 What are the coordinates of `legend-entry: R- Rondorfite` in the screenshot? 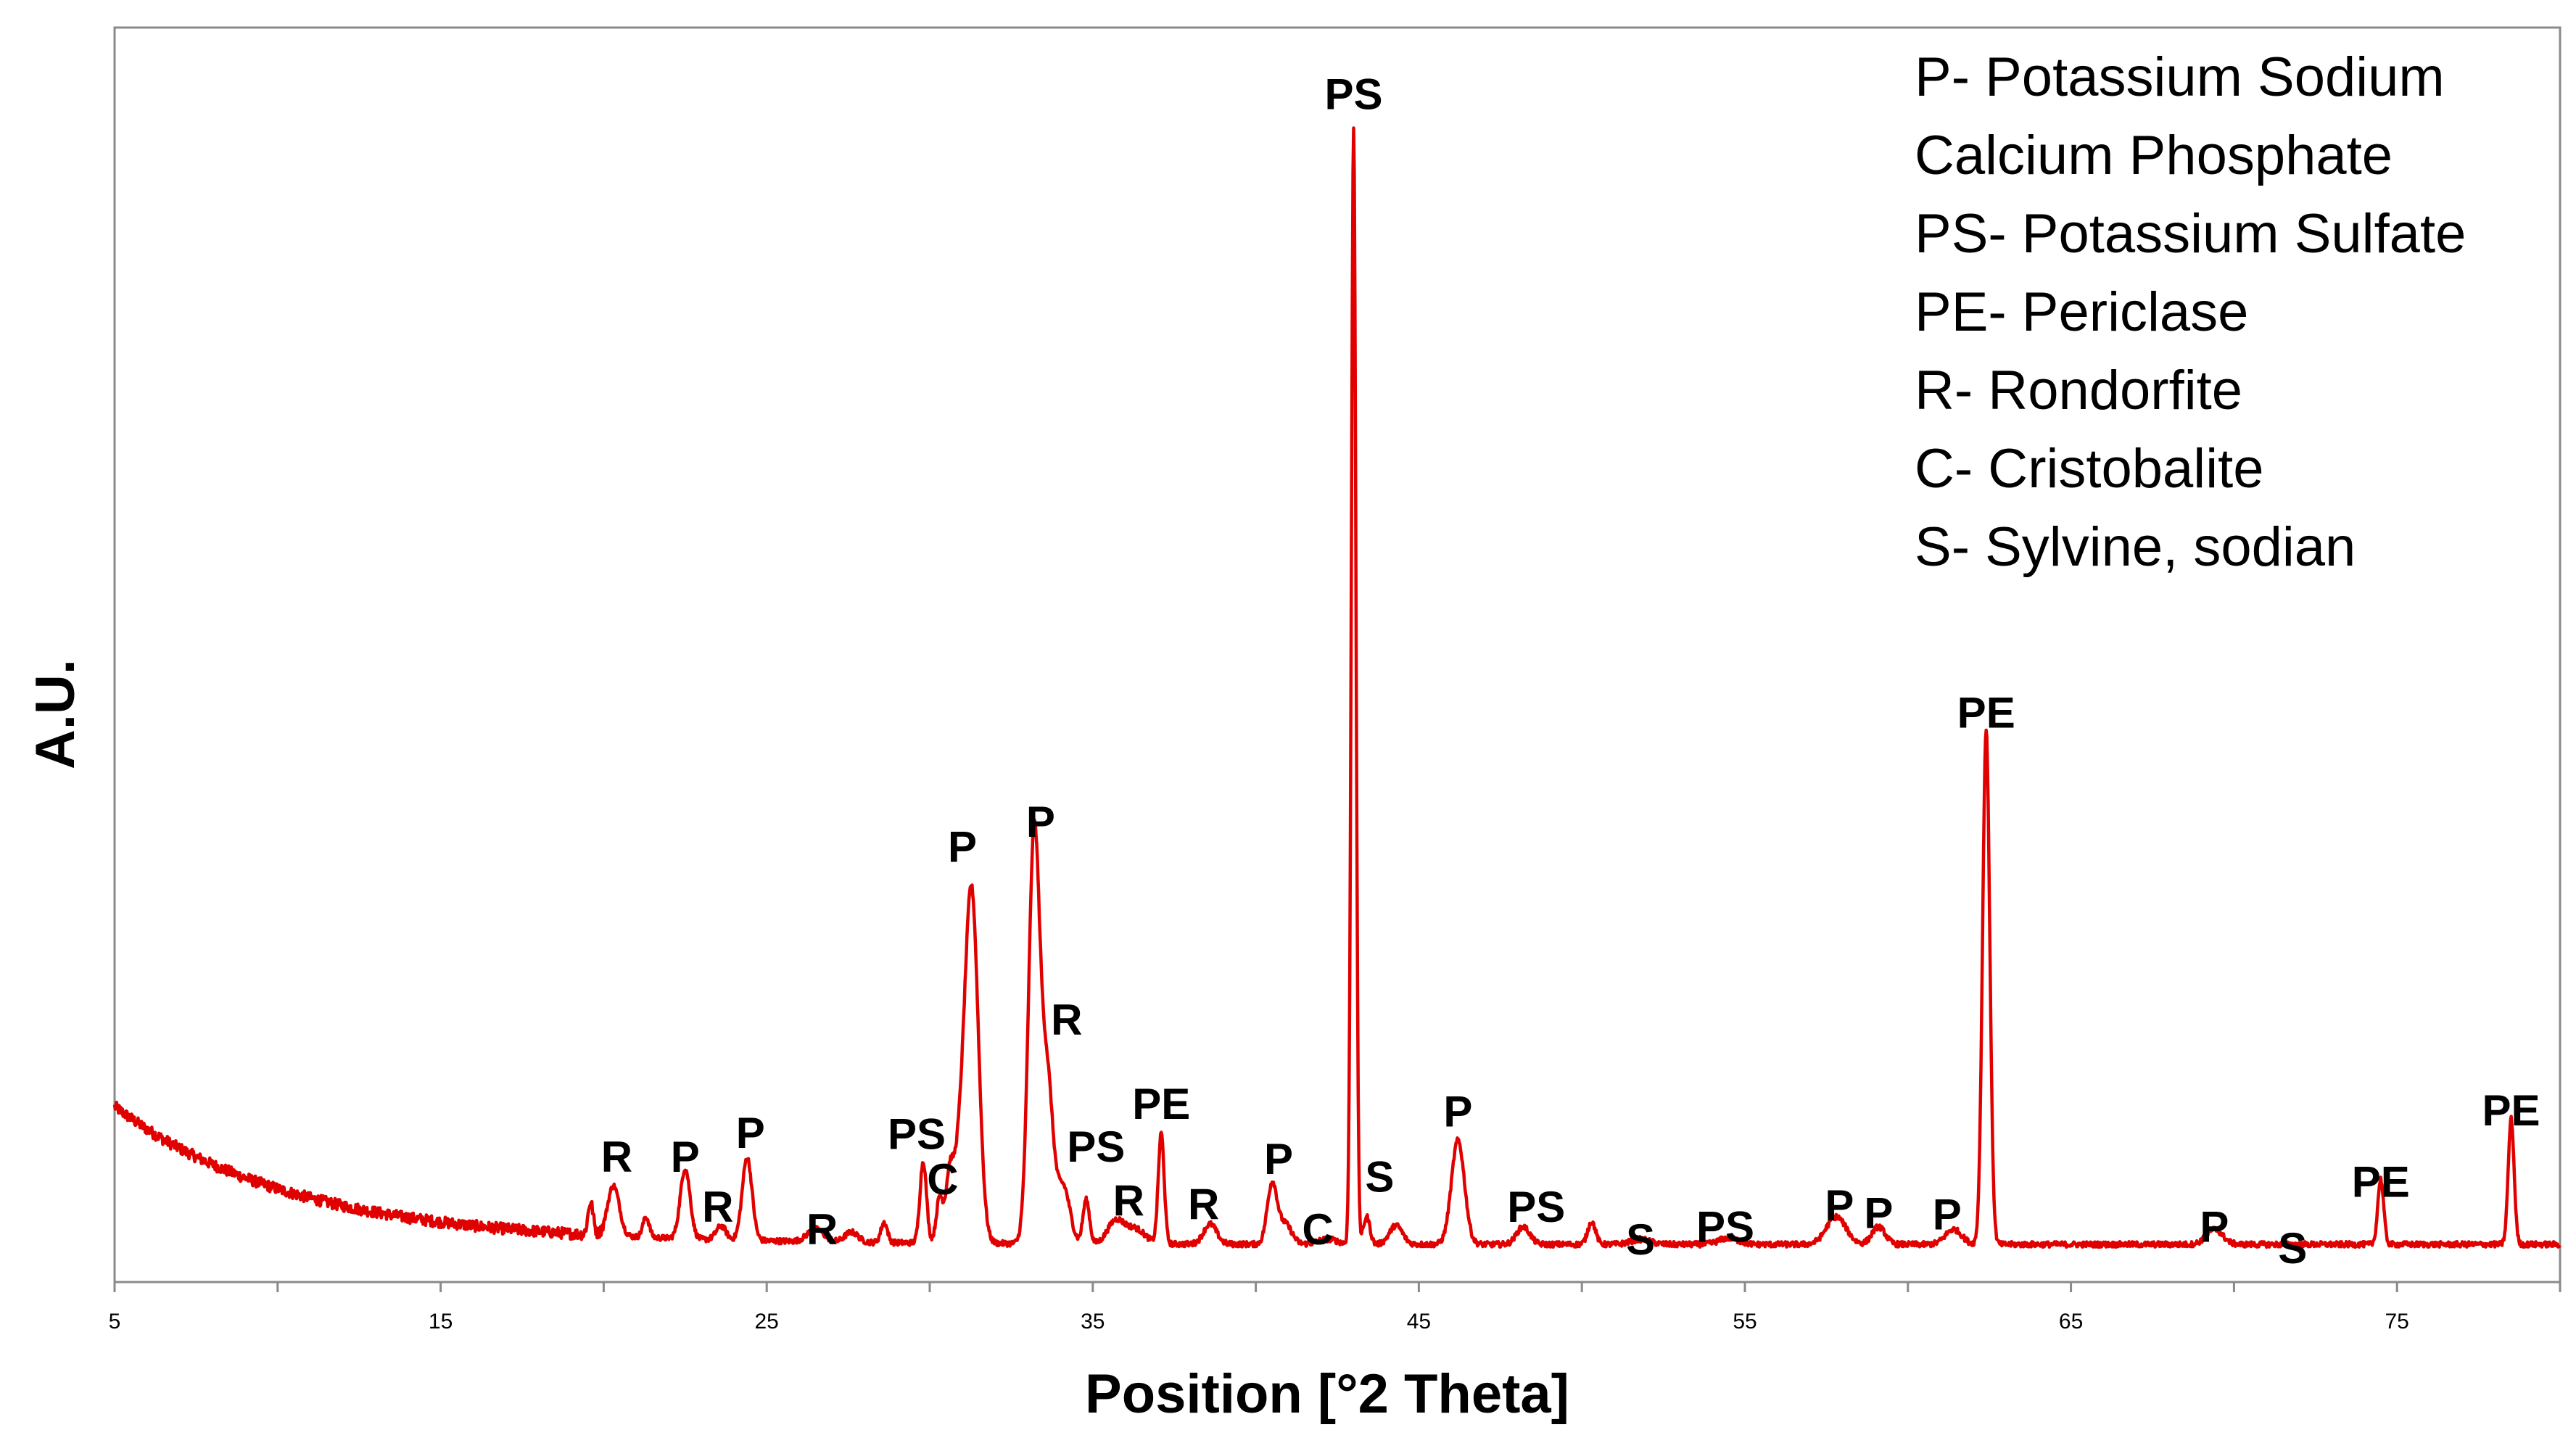 It's located at (2078, 390).